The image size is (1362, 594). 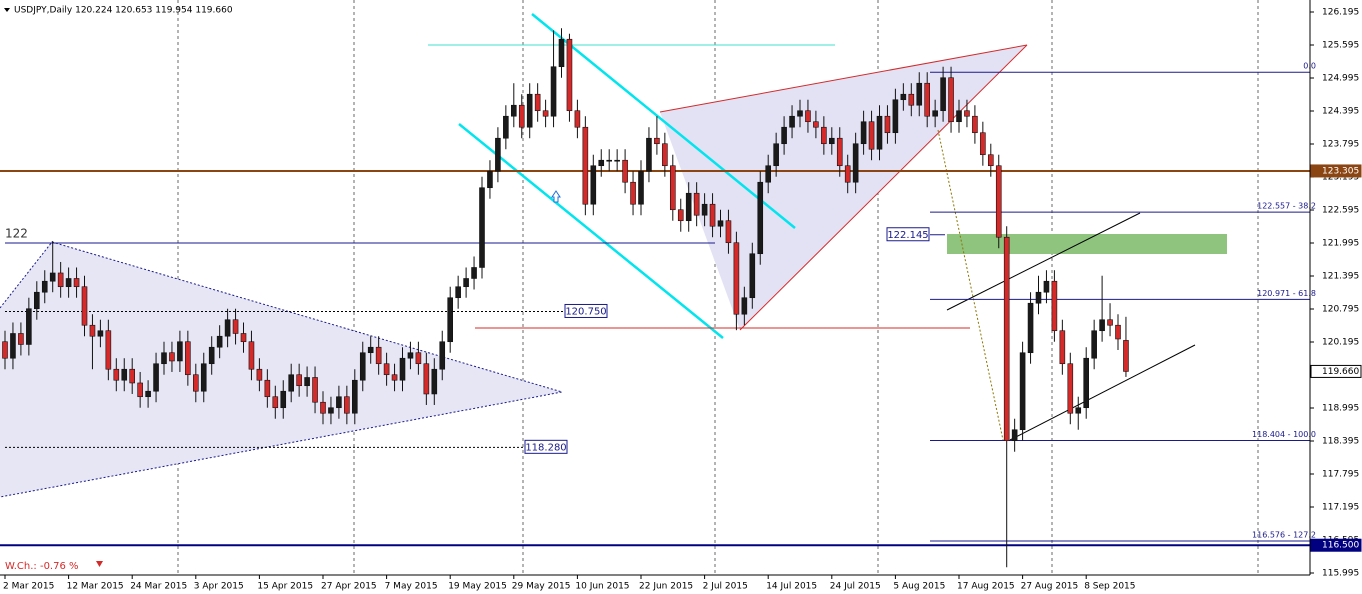 What do you see at coordinates (1109, 587) in the screenshot?
I see `x-tick-label: 8 Sep 2015` at bounding box center [1109, 587].